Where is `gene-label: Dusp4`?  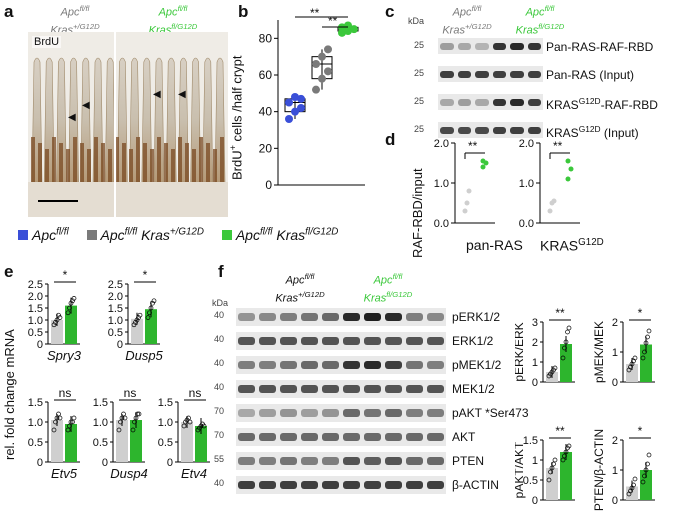 gene-label: Dusp4 is located at coordinates (129, 473).